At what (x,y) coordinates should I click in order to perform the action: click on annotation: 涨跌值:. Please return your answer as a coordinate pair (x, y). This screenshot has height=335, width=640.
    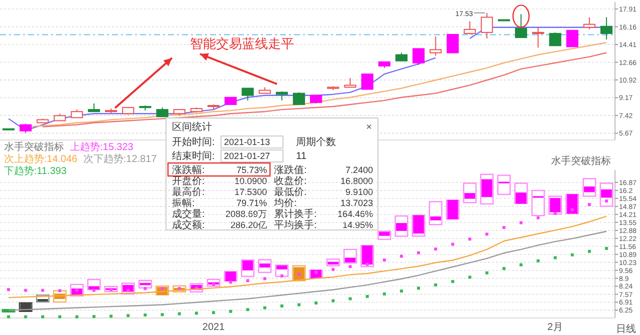
    Looking at the image, I should click on (290, 170).